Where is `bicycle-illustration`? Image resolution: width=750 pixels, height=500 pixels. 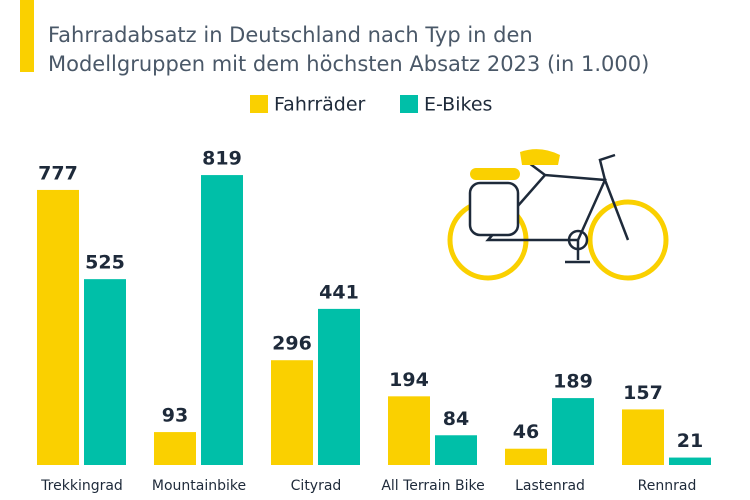 bicycle-illustration is located at coordinates (558, 215).